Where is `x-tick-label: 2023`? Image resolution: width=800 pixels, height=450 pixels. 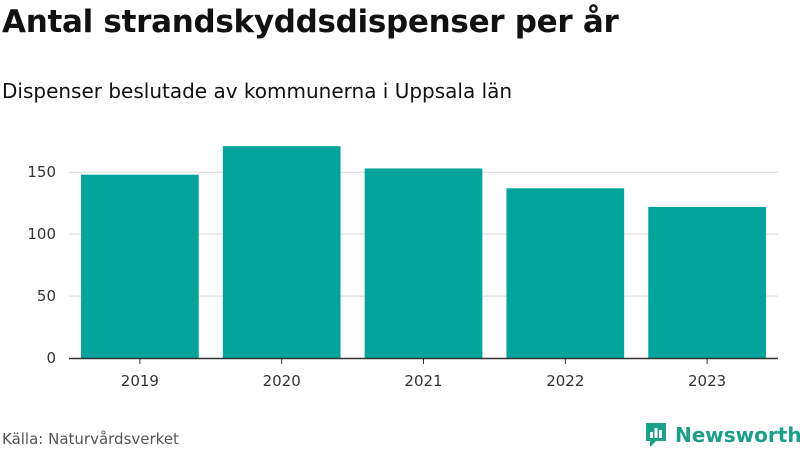 x-tick-label: 2023 is located at coordinates (707, 381).